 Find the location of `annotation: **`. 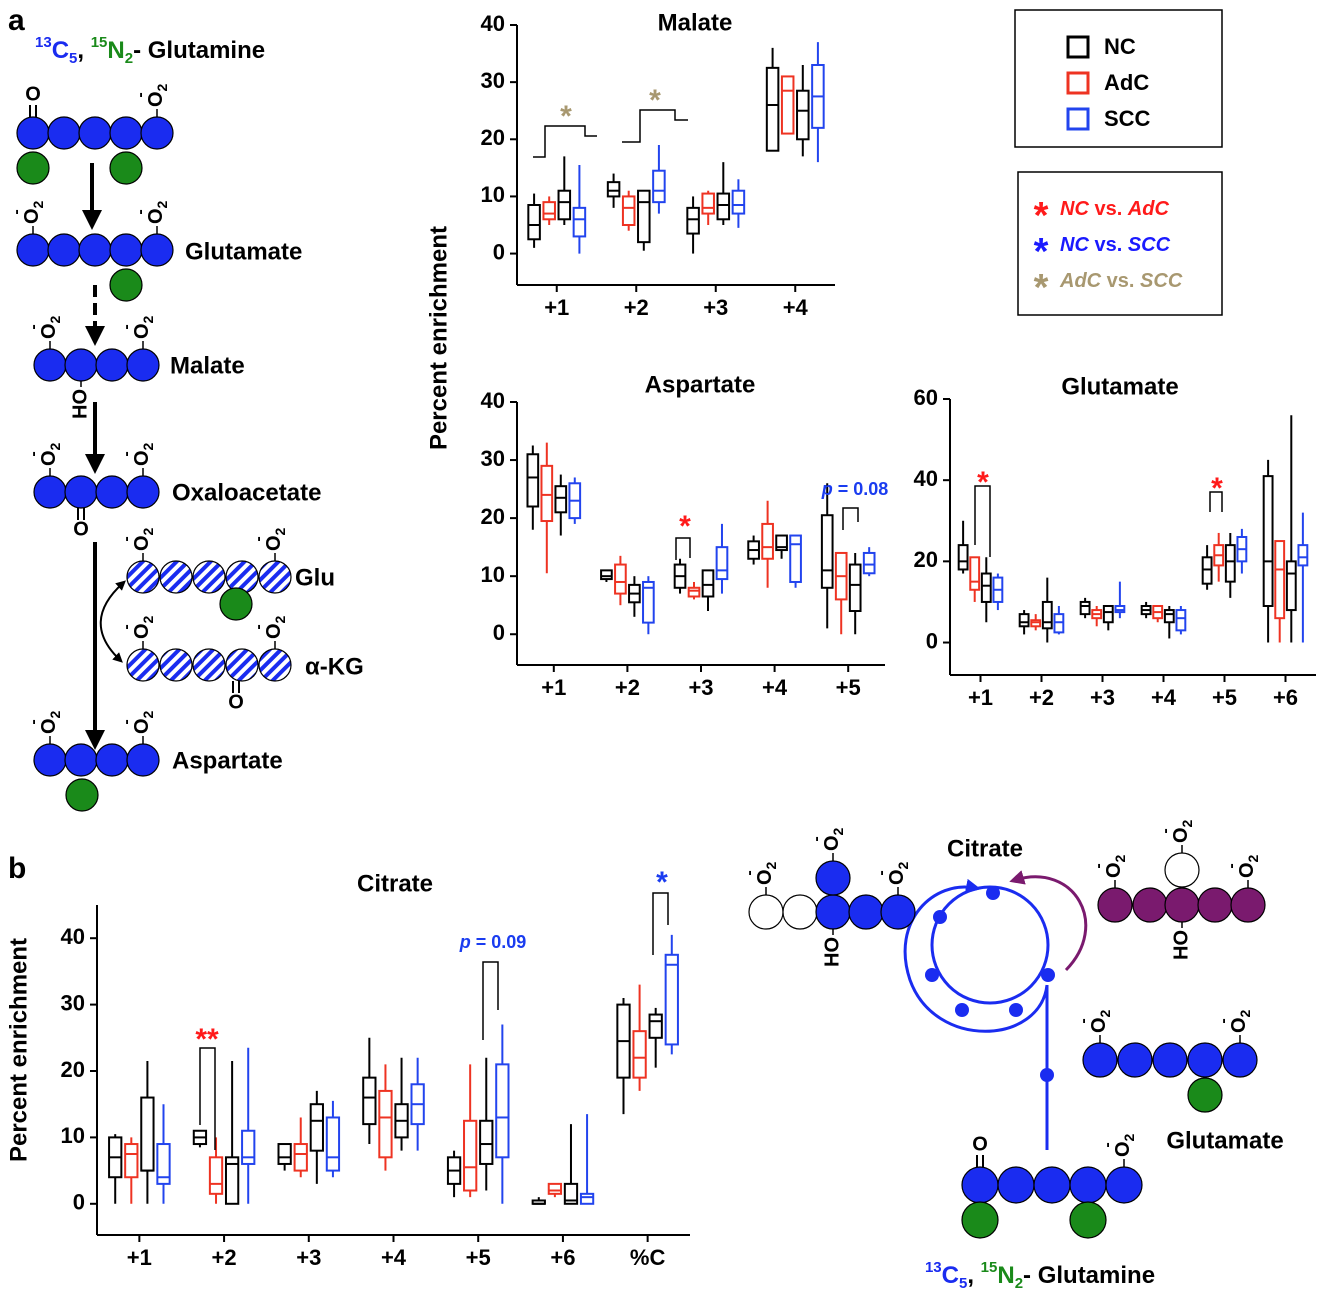

annotation: ** is located at coordinates (207, 1039).